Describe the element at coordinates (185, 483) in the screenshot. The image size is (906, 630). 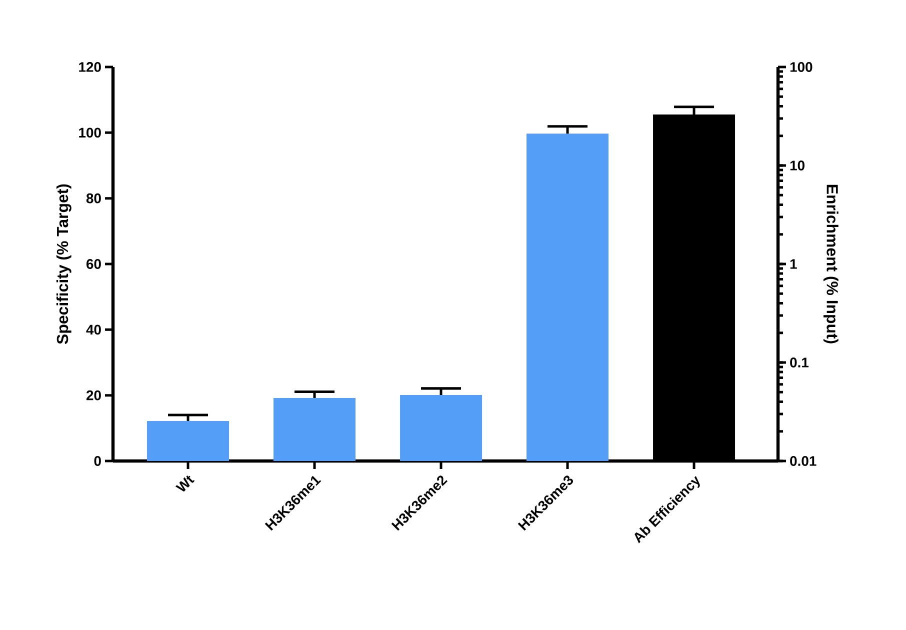
I see `x-tick-label: Wt` at that location.